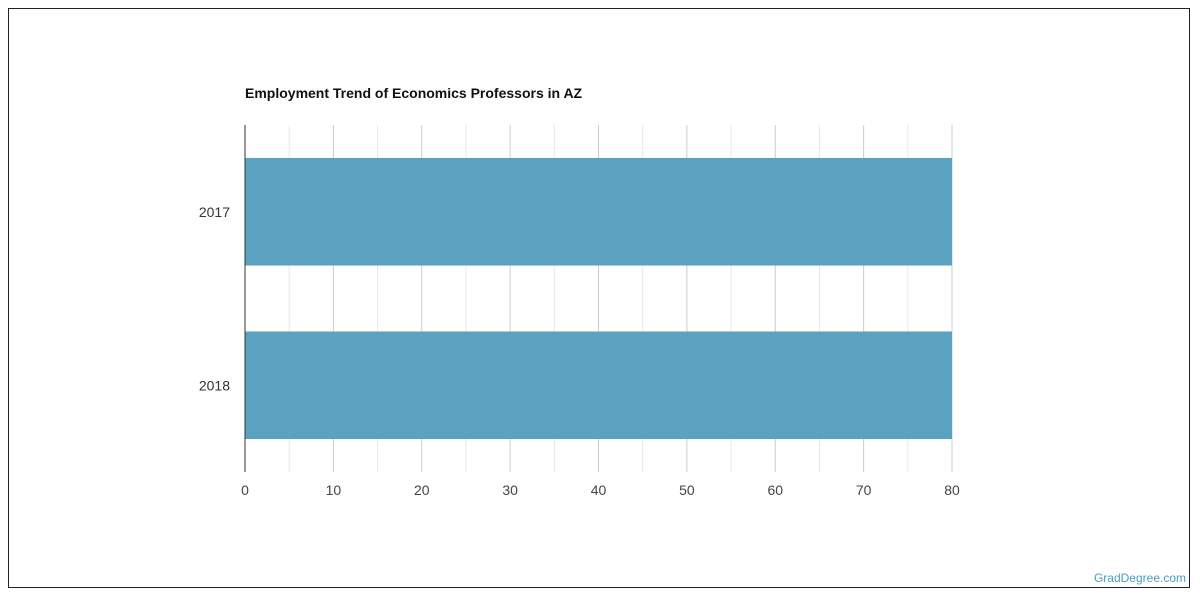 This screenshot has width=1200, height=600. Describe the element at coordinates (214, 212) in the screenshot. I see `y-tick-label-2017: 2017` at that location.